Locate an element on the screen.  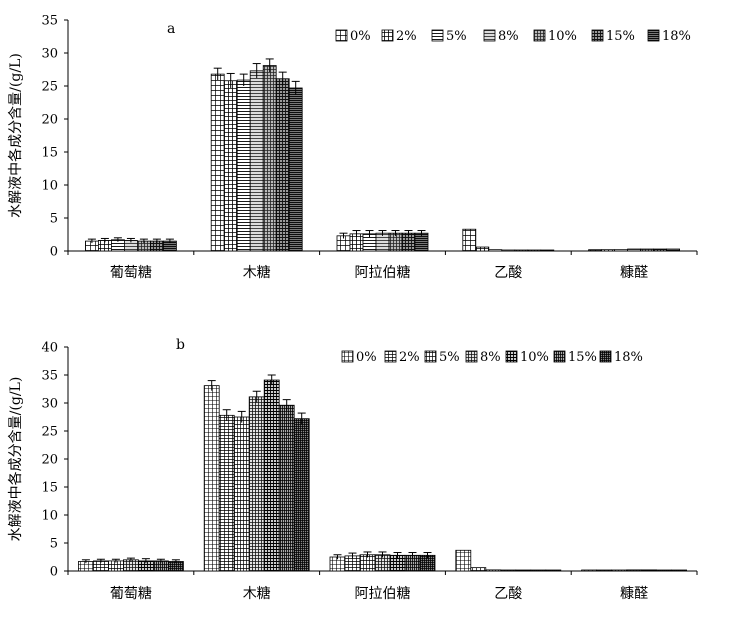
panel-label: b is located at coordinates (180, 345).